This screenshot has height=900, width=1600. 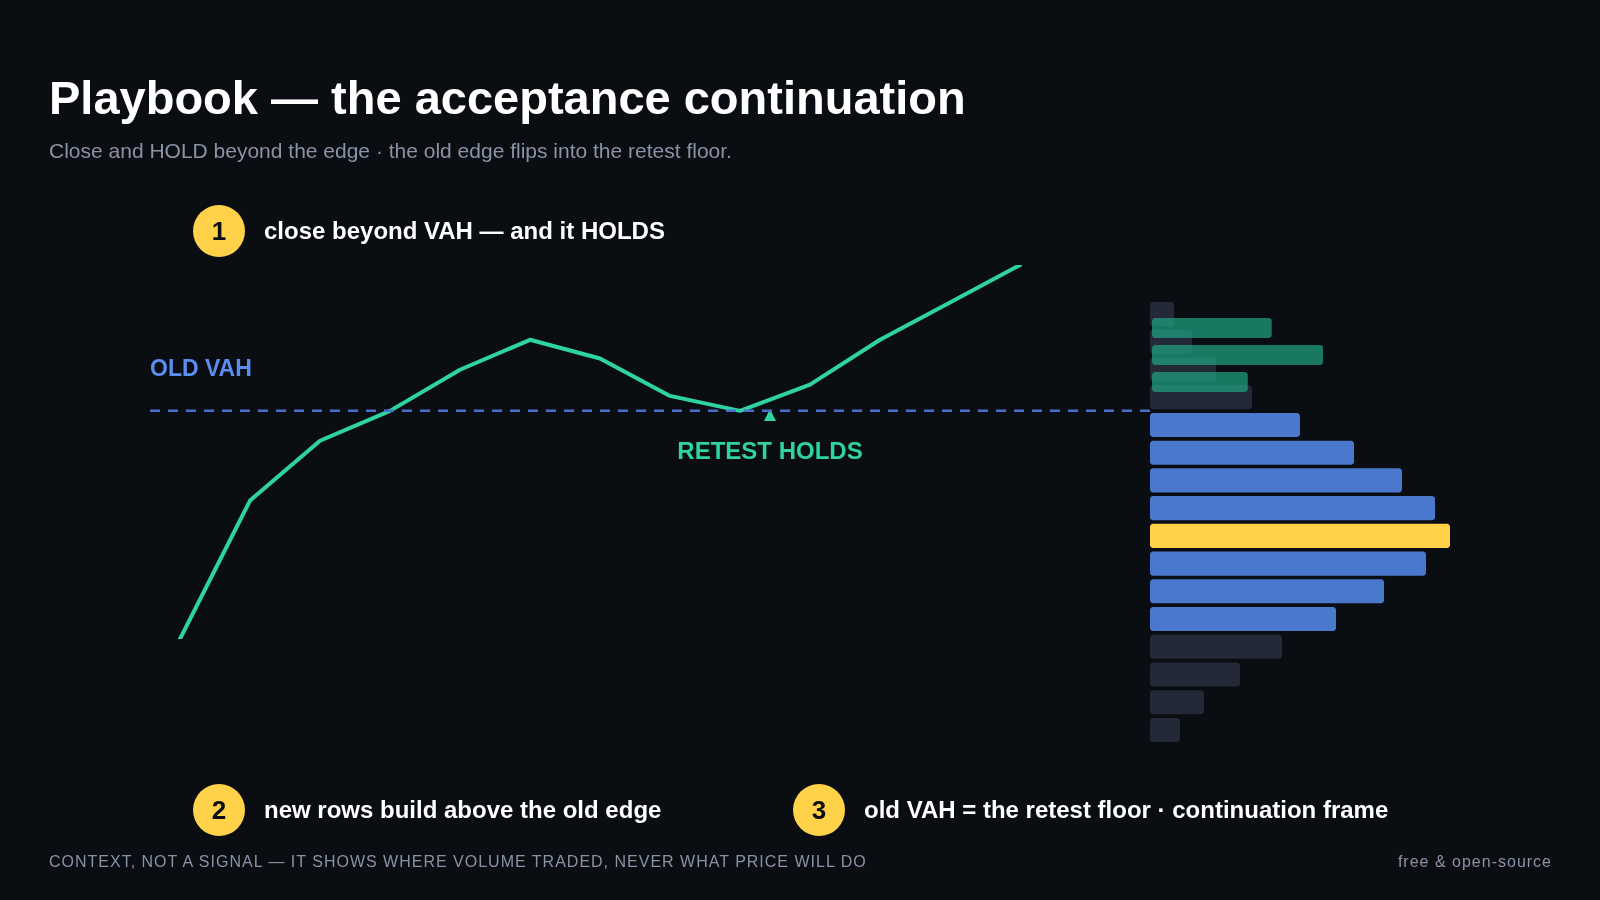 I want to click on text: free & open-source, so click(x=1474, y=862).